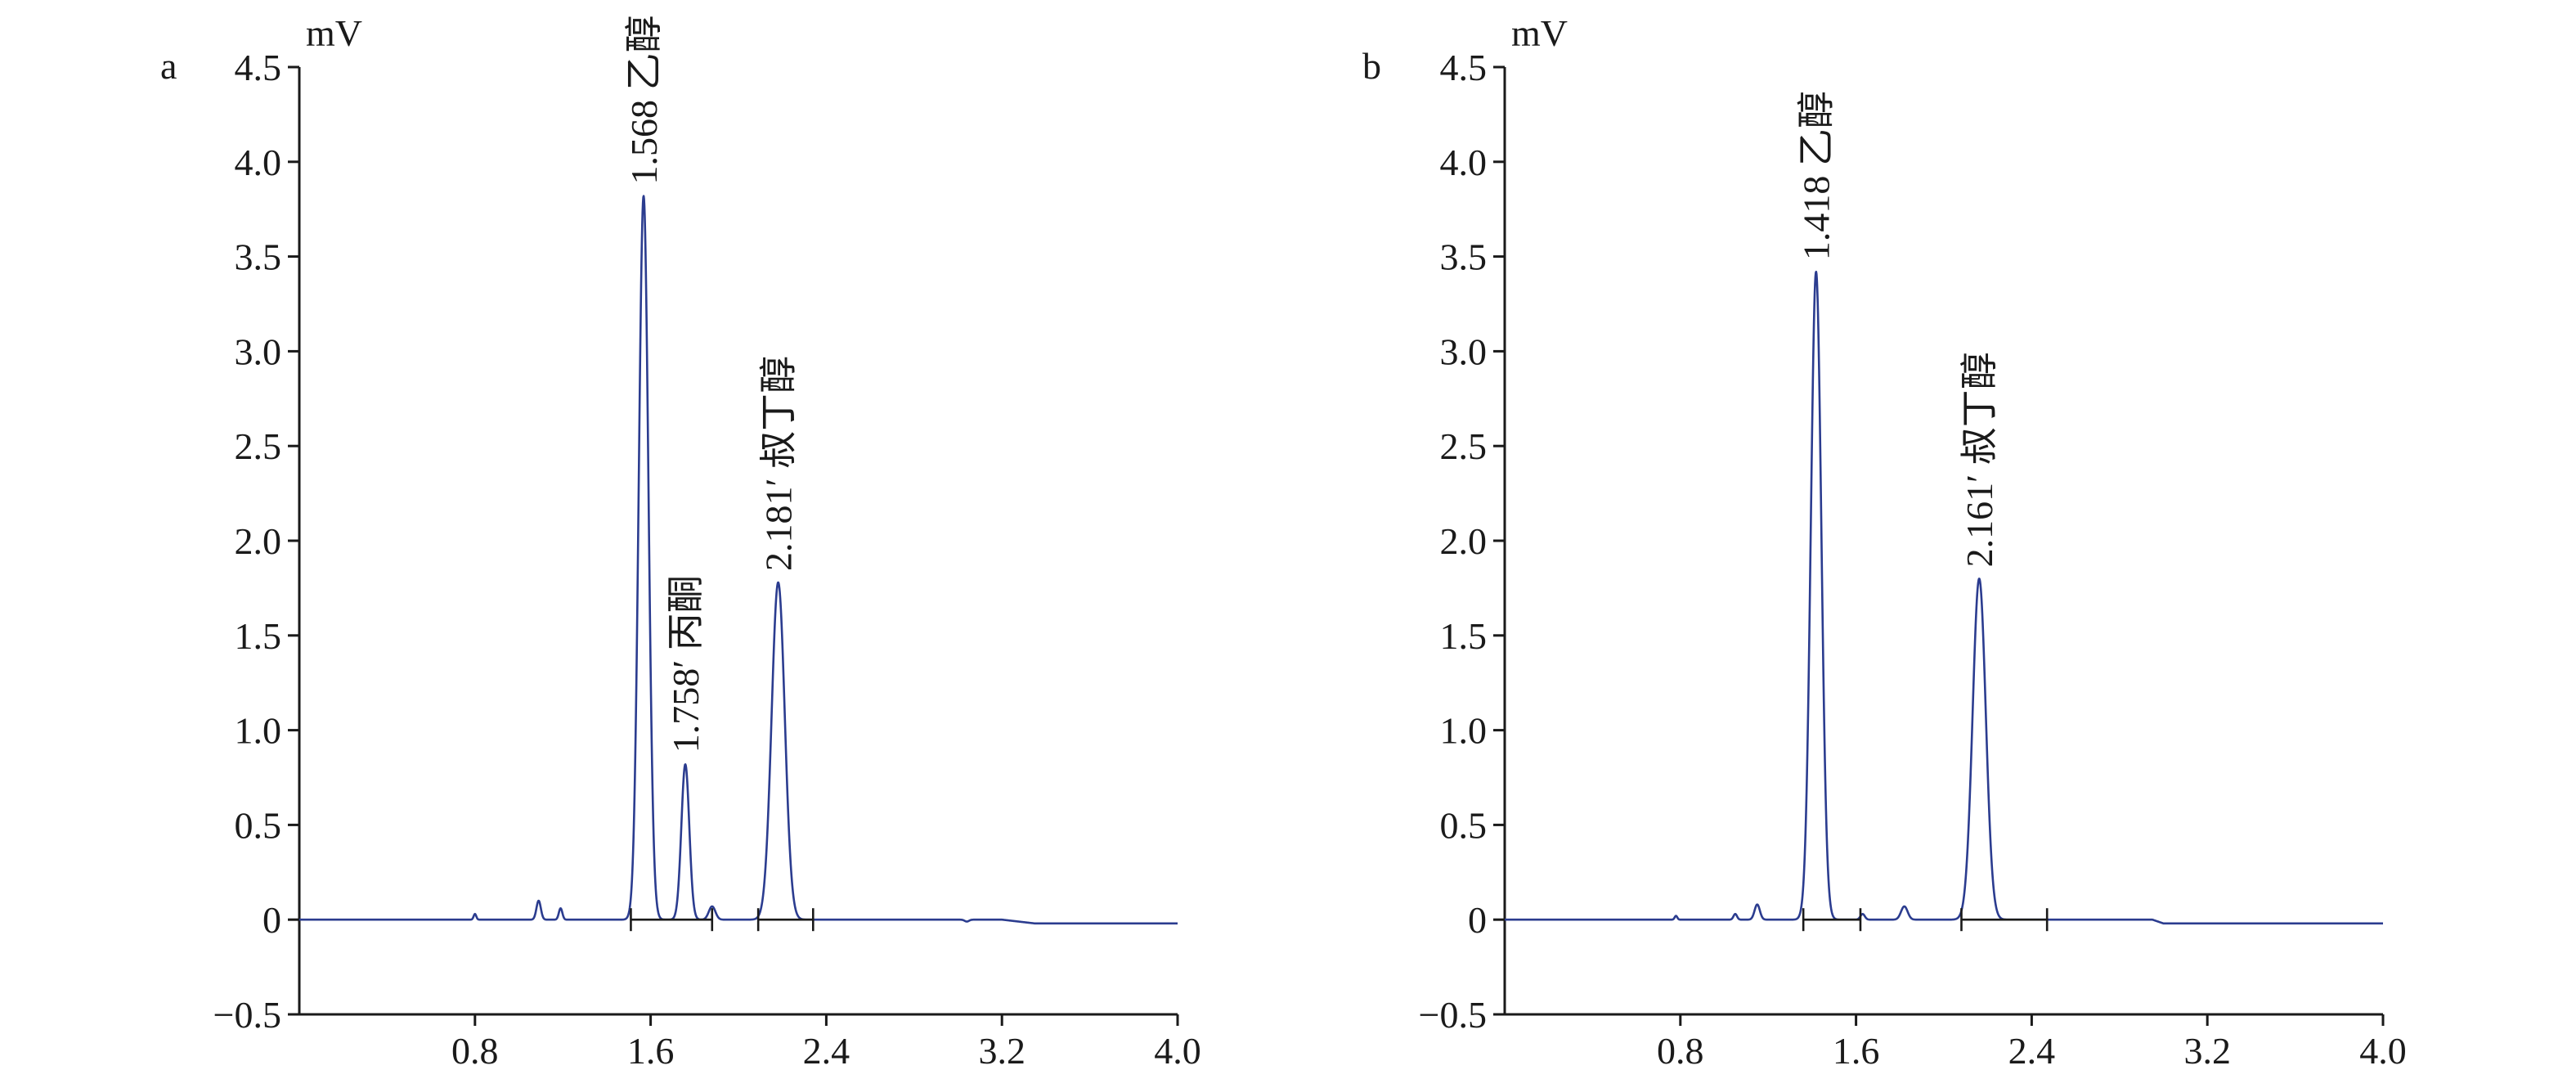 The image size is (2576, 1079). What do you see at coordinates (779, 463) in the screenshot?
I see `peak-label: 2.181′ 叔丁醇` at bounding box center [779, 463].